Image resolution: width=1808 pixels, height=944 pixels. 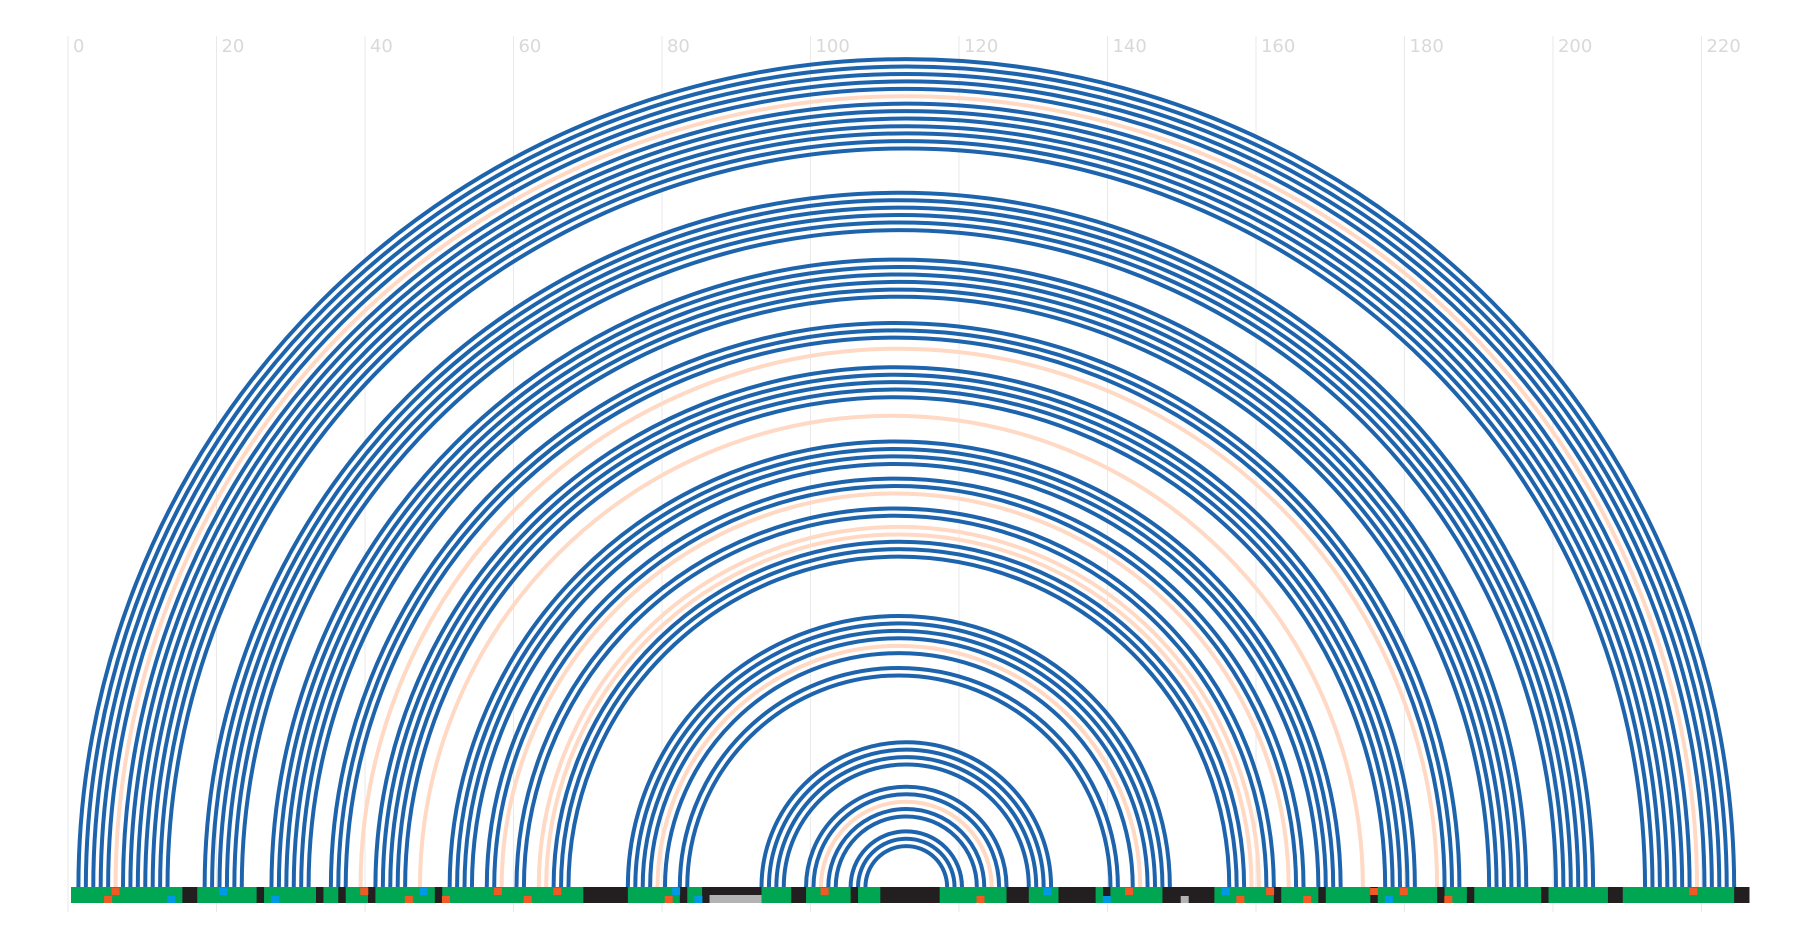 What do you see at coordinates (735, 899) in the screenshot?
I see `gray-bar` at bounding box center [735, 899].